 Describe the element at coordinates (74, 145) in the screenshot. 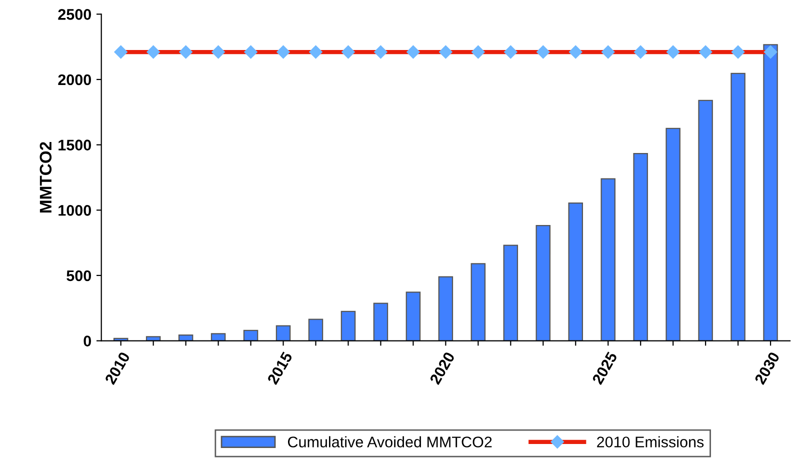

I see `y-tick-label: 1500` at that location.